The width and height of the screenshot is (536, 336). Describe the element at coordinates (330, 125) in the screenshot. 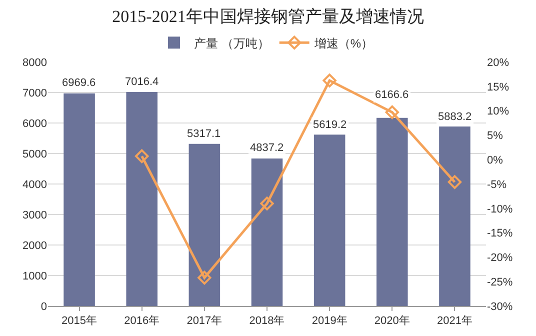

I see `data-label: 5619.2` at that location.